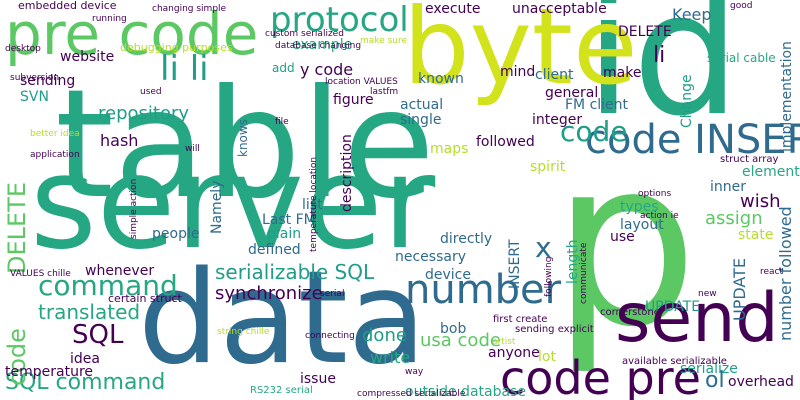 The width and height of the screenshot is (800, 400). Describe the element at coordinates (411, 394) in the screenshot. I see `cloud-word: compressed serializable` at that location.